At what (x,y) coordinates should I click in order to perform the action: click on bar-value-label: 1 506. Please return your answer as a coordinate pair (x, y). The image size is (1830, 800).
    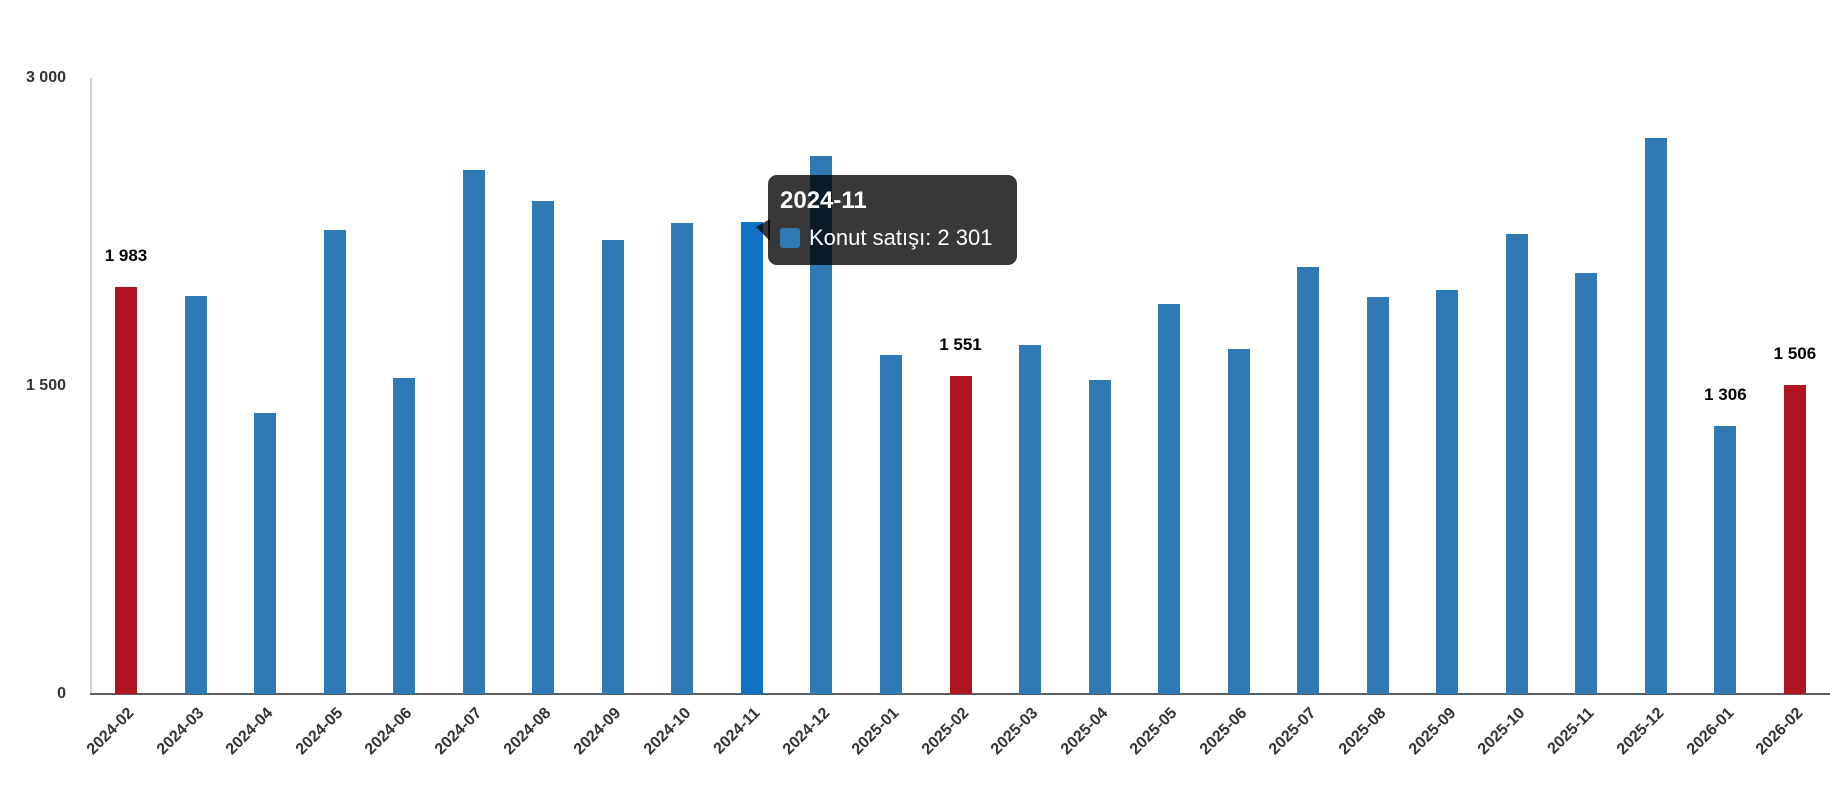
    Looking at the image, I should click on (1795, 353).